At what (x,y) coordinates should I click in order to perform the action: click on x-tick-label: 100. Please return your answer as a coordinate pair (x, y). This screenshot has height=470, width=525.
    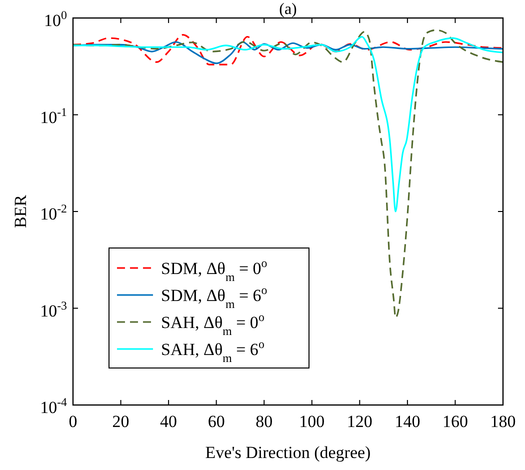
    Looking at the image, I should click on (312, 421).